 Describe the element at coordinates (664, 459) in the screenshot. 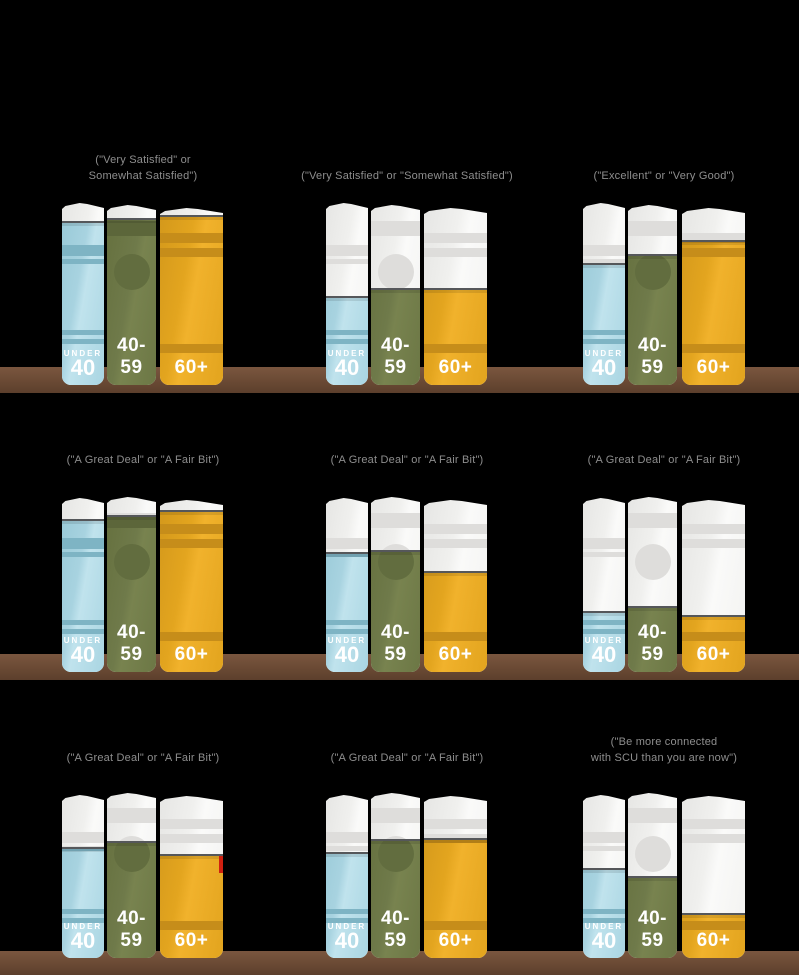

I see `panel-caption-6: ("A Great Deal" or "A Fair Bit")` at that location.